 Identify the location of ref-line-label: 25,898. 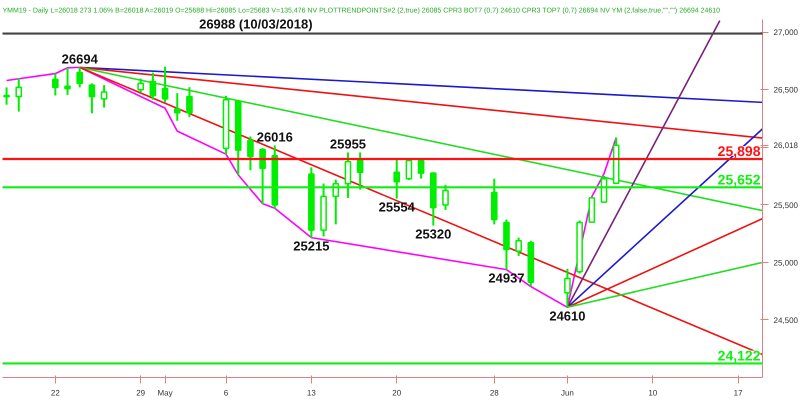
(739, 151).